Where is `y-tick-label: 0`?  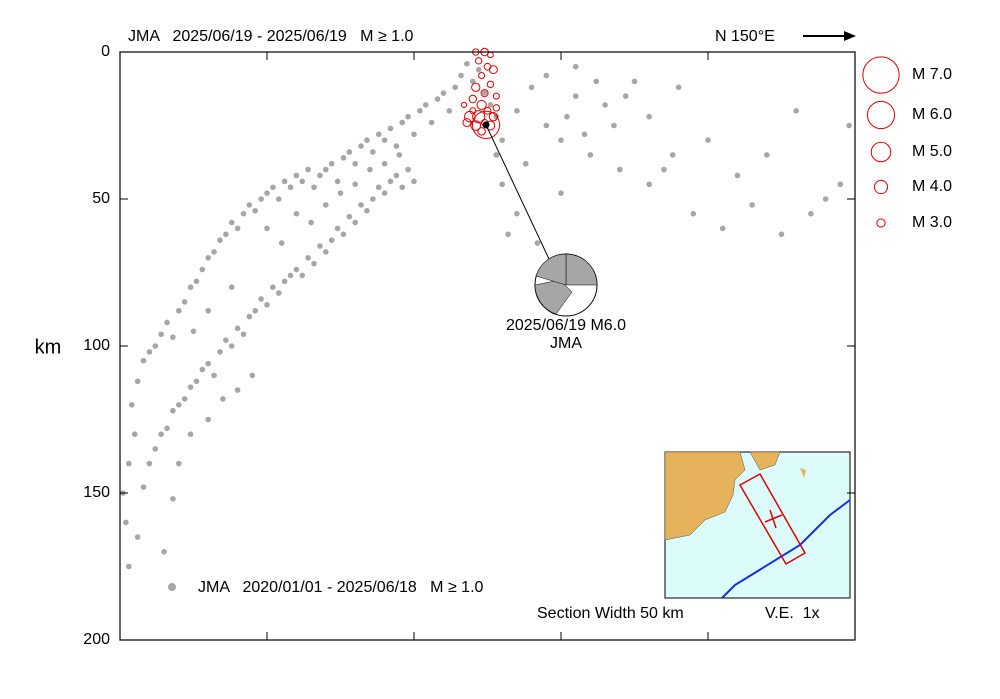
y-tick-label: 0 is located at coordinates (105, 51).